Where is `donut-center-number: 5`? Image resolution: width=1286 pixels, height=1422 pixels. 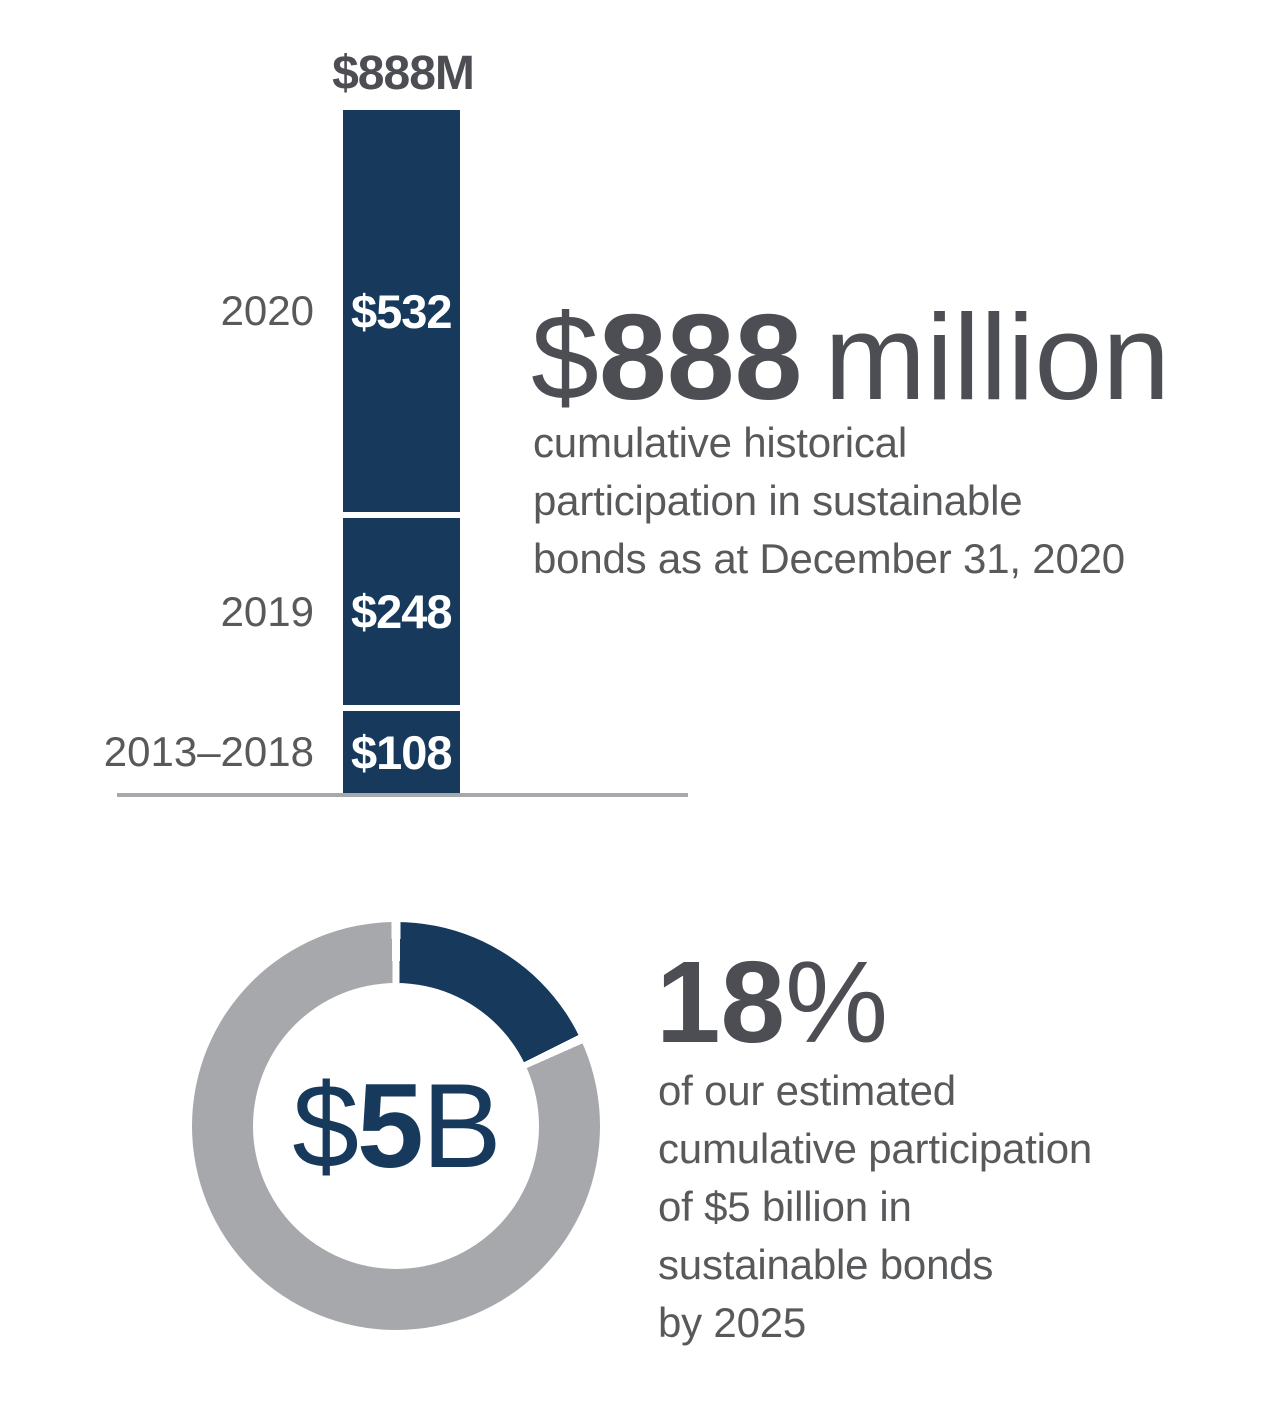 donut-center-number: 5 is located at coordinates (390, 1126).